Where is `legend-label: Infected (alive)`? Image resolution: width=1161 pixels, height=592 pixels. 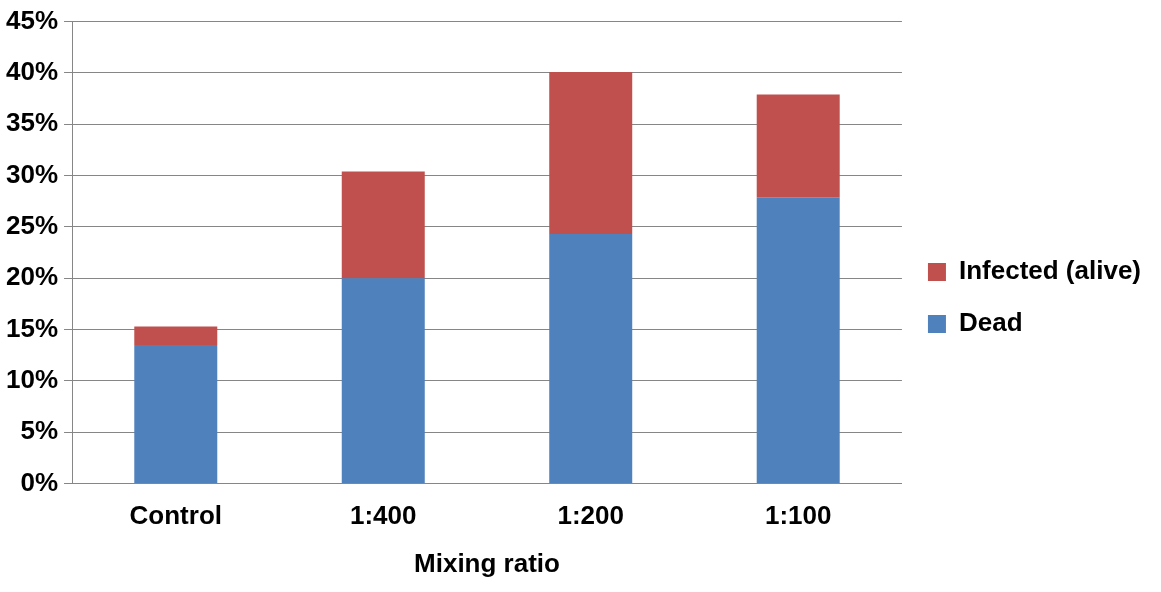 legend-label: Infected (alive) is located at coordinates (1050, 270).